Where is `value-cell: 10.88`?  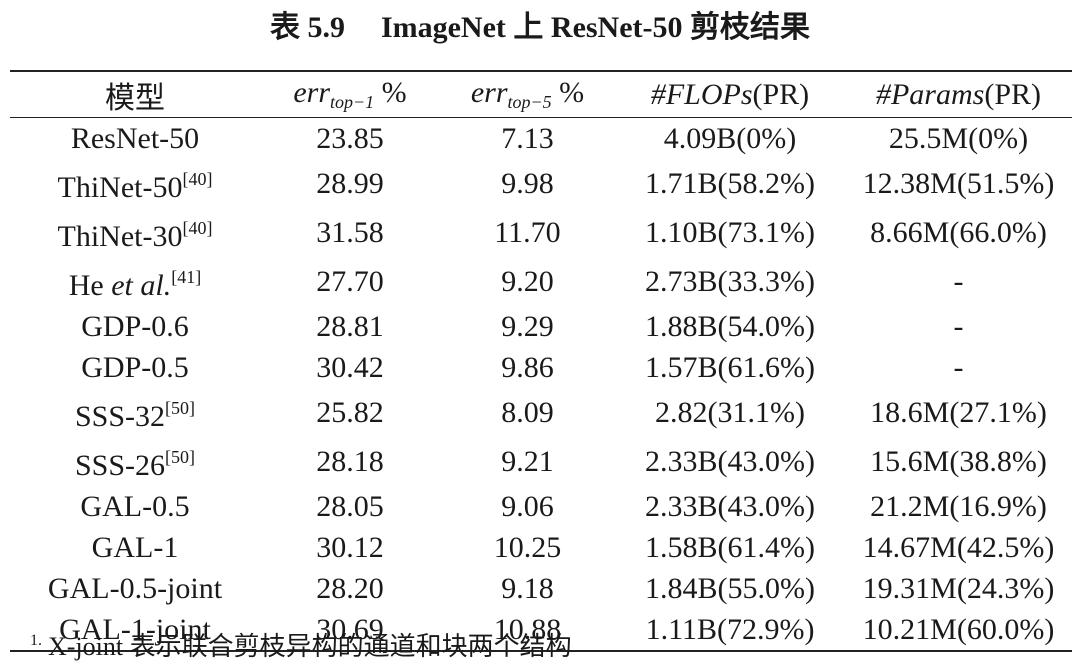
value-cell: 10.88 is located at coordinates (527, 629).